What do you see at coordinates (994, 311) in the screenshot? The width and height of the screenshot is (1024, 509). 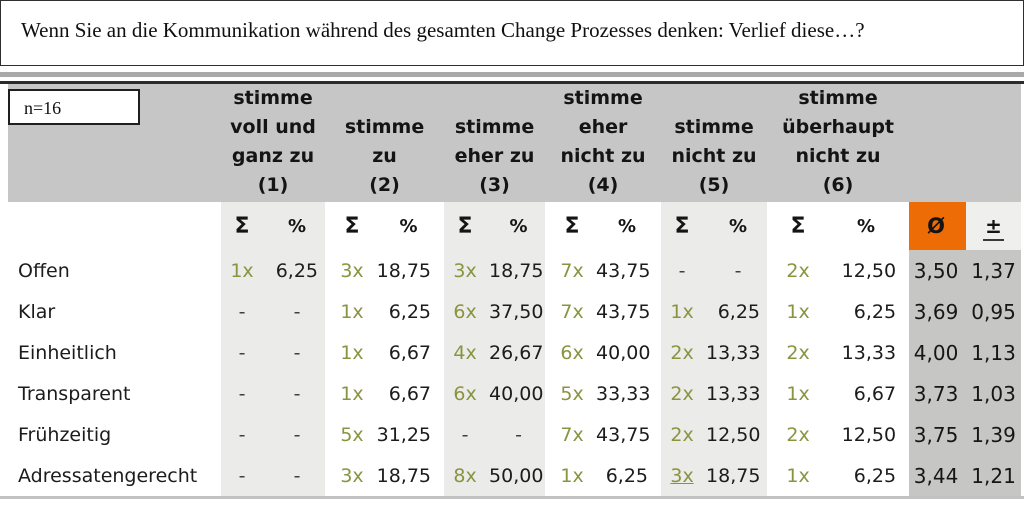 I see `deviation-cell: 0,95` at bounding box center [994, 311].